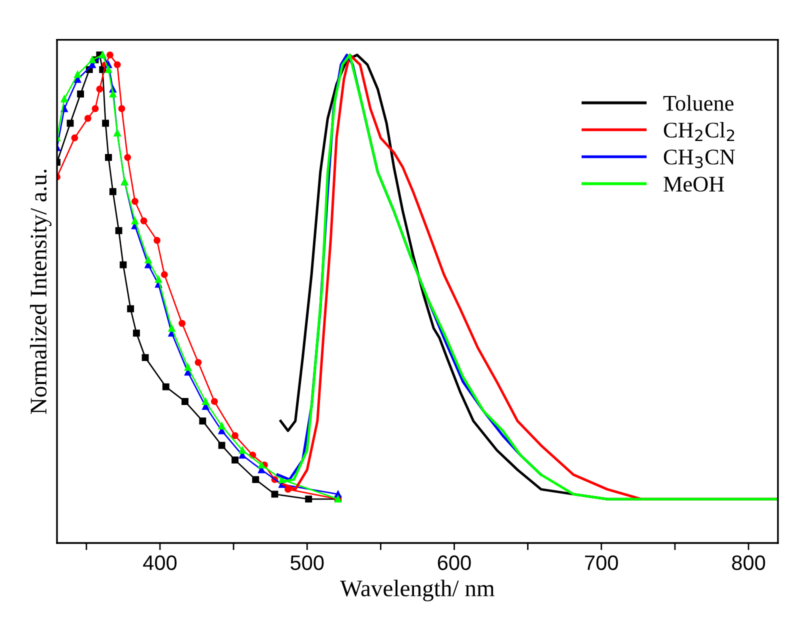 The image size is (785, 622). Describe the element at coordinates (160, 562) in the screenshot. I see `x-tick-label: 400` at that location.